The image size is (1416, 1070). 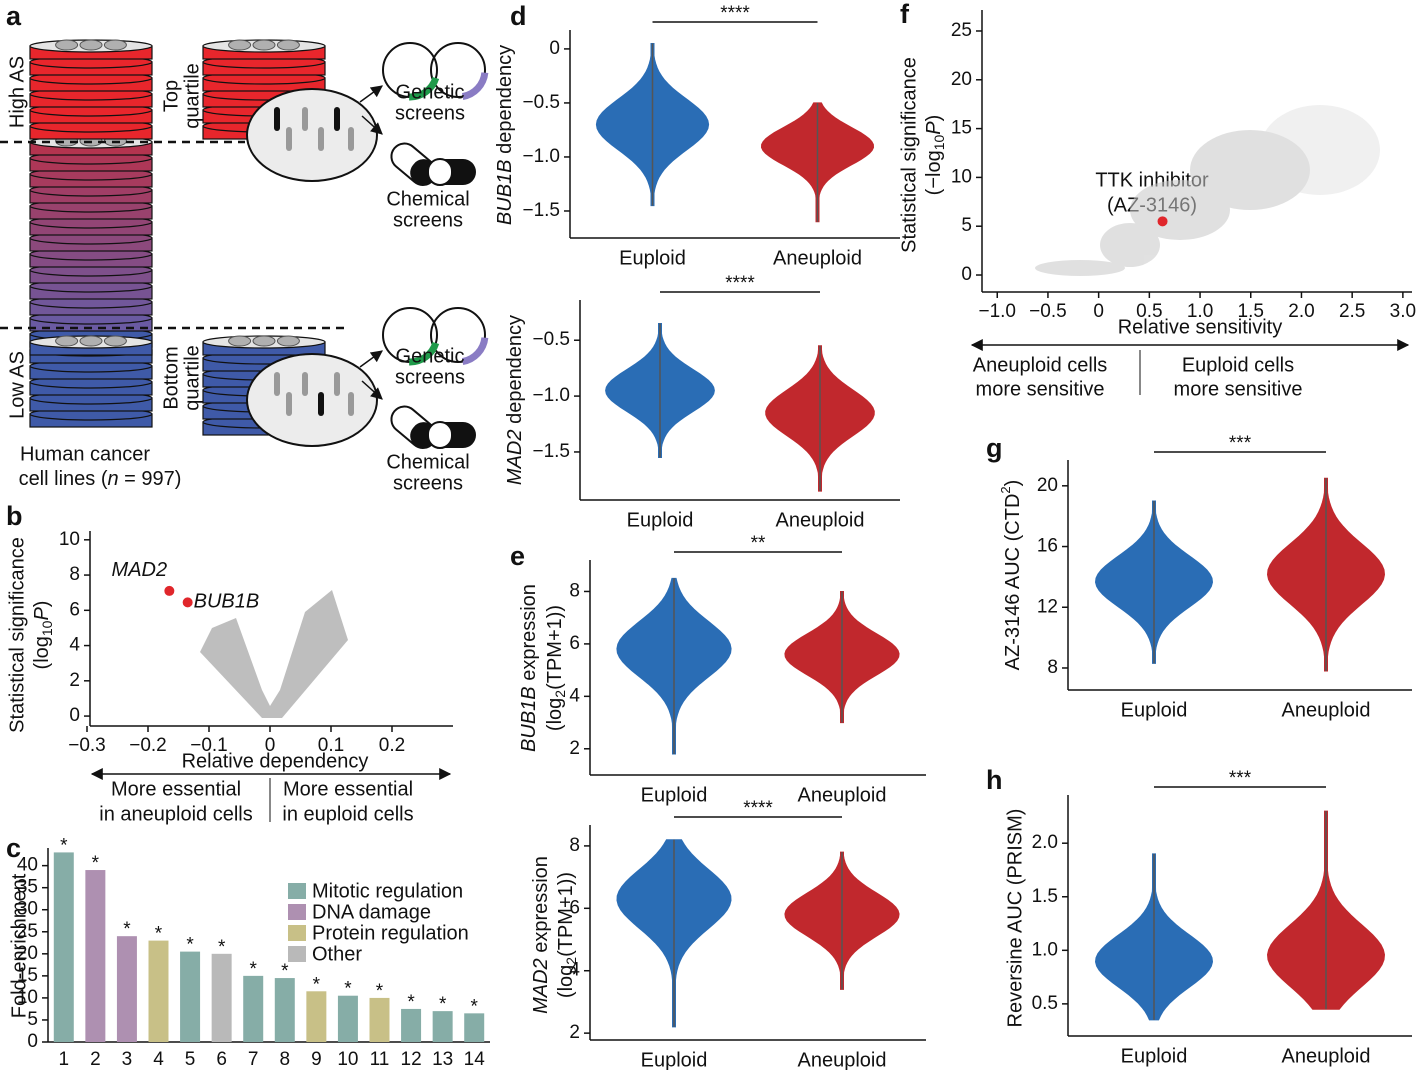 What do you see at coordinates (312, 135) in the screenshot?
I see `zoom` at bounding box center [312, 135].